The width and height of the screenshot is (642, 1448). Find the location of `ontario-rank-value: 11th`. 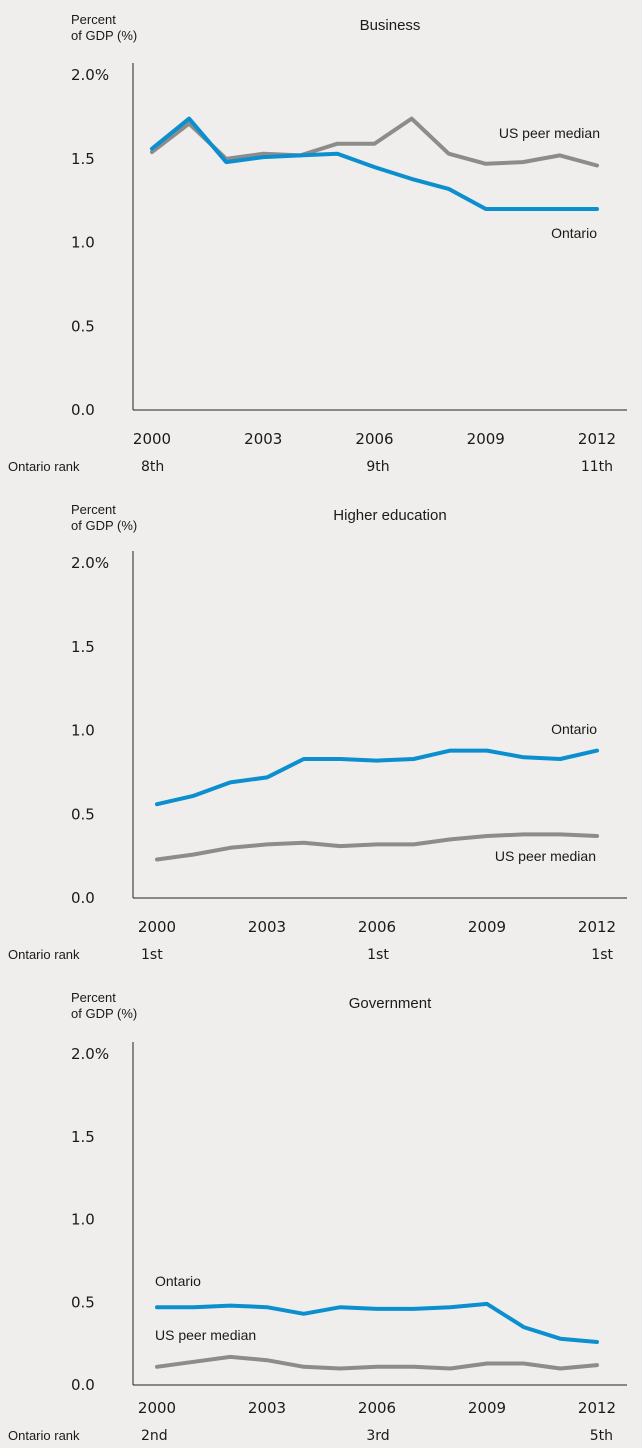

ontario-rank-value: 11th is located at coordinates (597, 467).